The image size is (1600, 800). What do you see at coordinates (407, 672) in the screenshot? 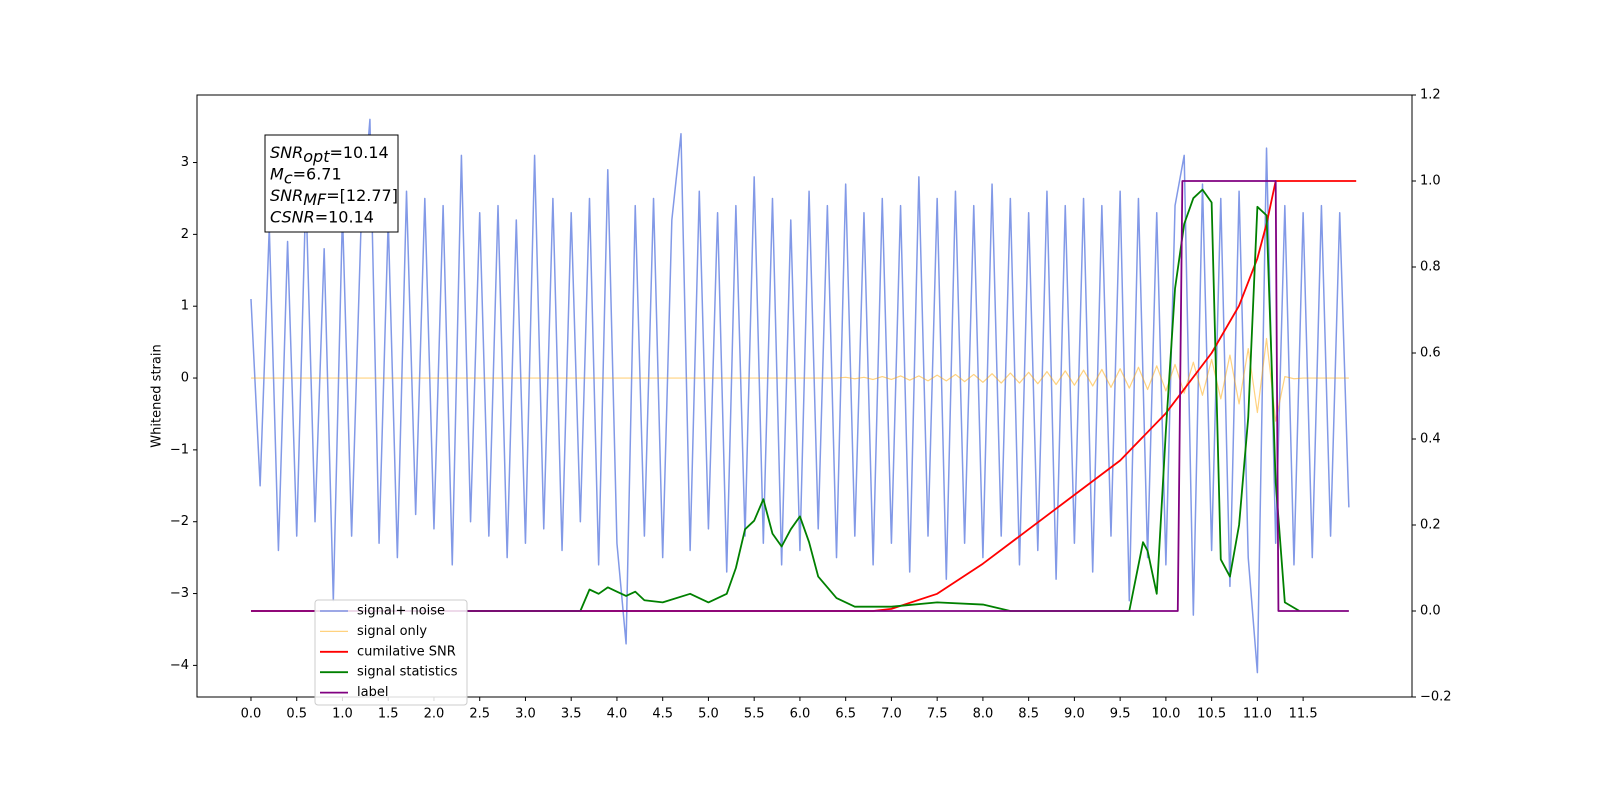
I see `legend-label: signal statistics` at bounding box center [407, 672].